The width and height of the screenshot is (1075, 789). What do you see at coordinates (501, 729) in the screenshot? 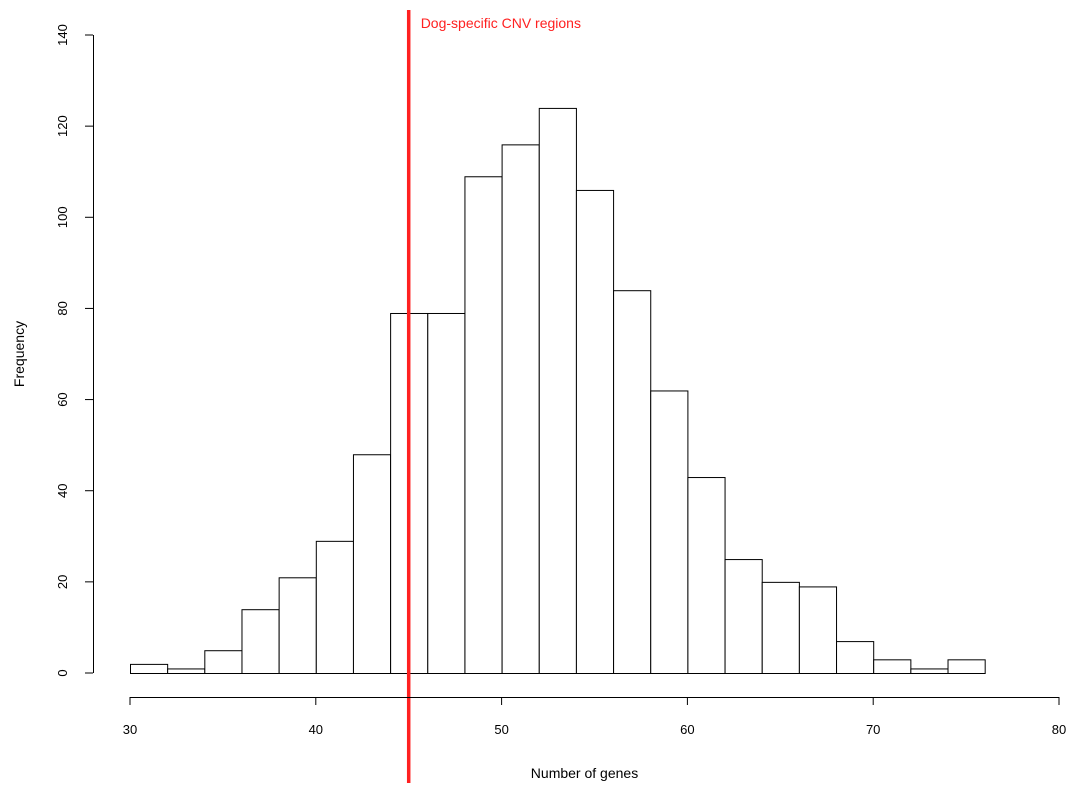
I see `x-tick-label-50: 50` at bounding box center [501, 729].